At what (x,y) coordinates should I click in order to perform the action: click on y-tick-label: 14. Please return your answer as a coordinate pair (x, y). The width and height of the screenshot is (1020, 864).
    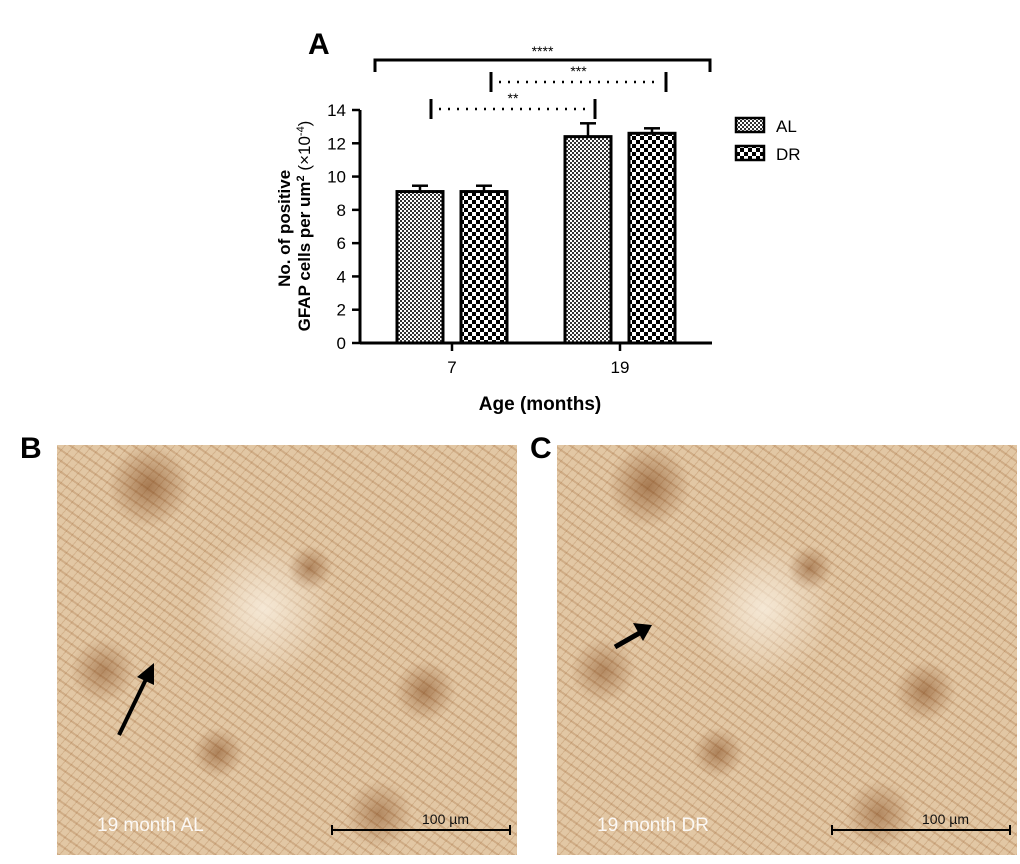
    Looking at the image, I should click on (336, 110).